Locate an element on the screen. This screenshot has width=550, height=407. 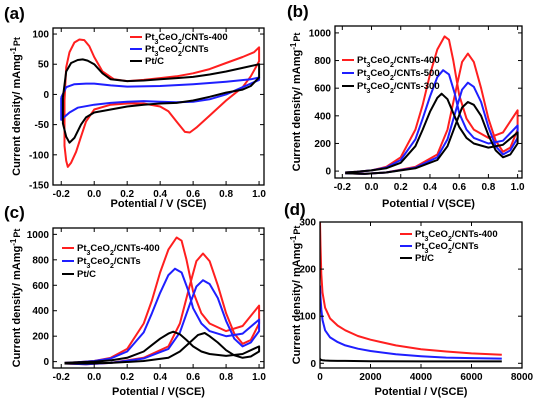
legend-label: Pt3CeO2/CNTs-500 is located at coordinates (398, 75).